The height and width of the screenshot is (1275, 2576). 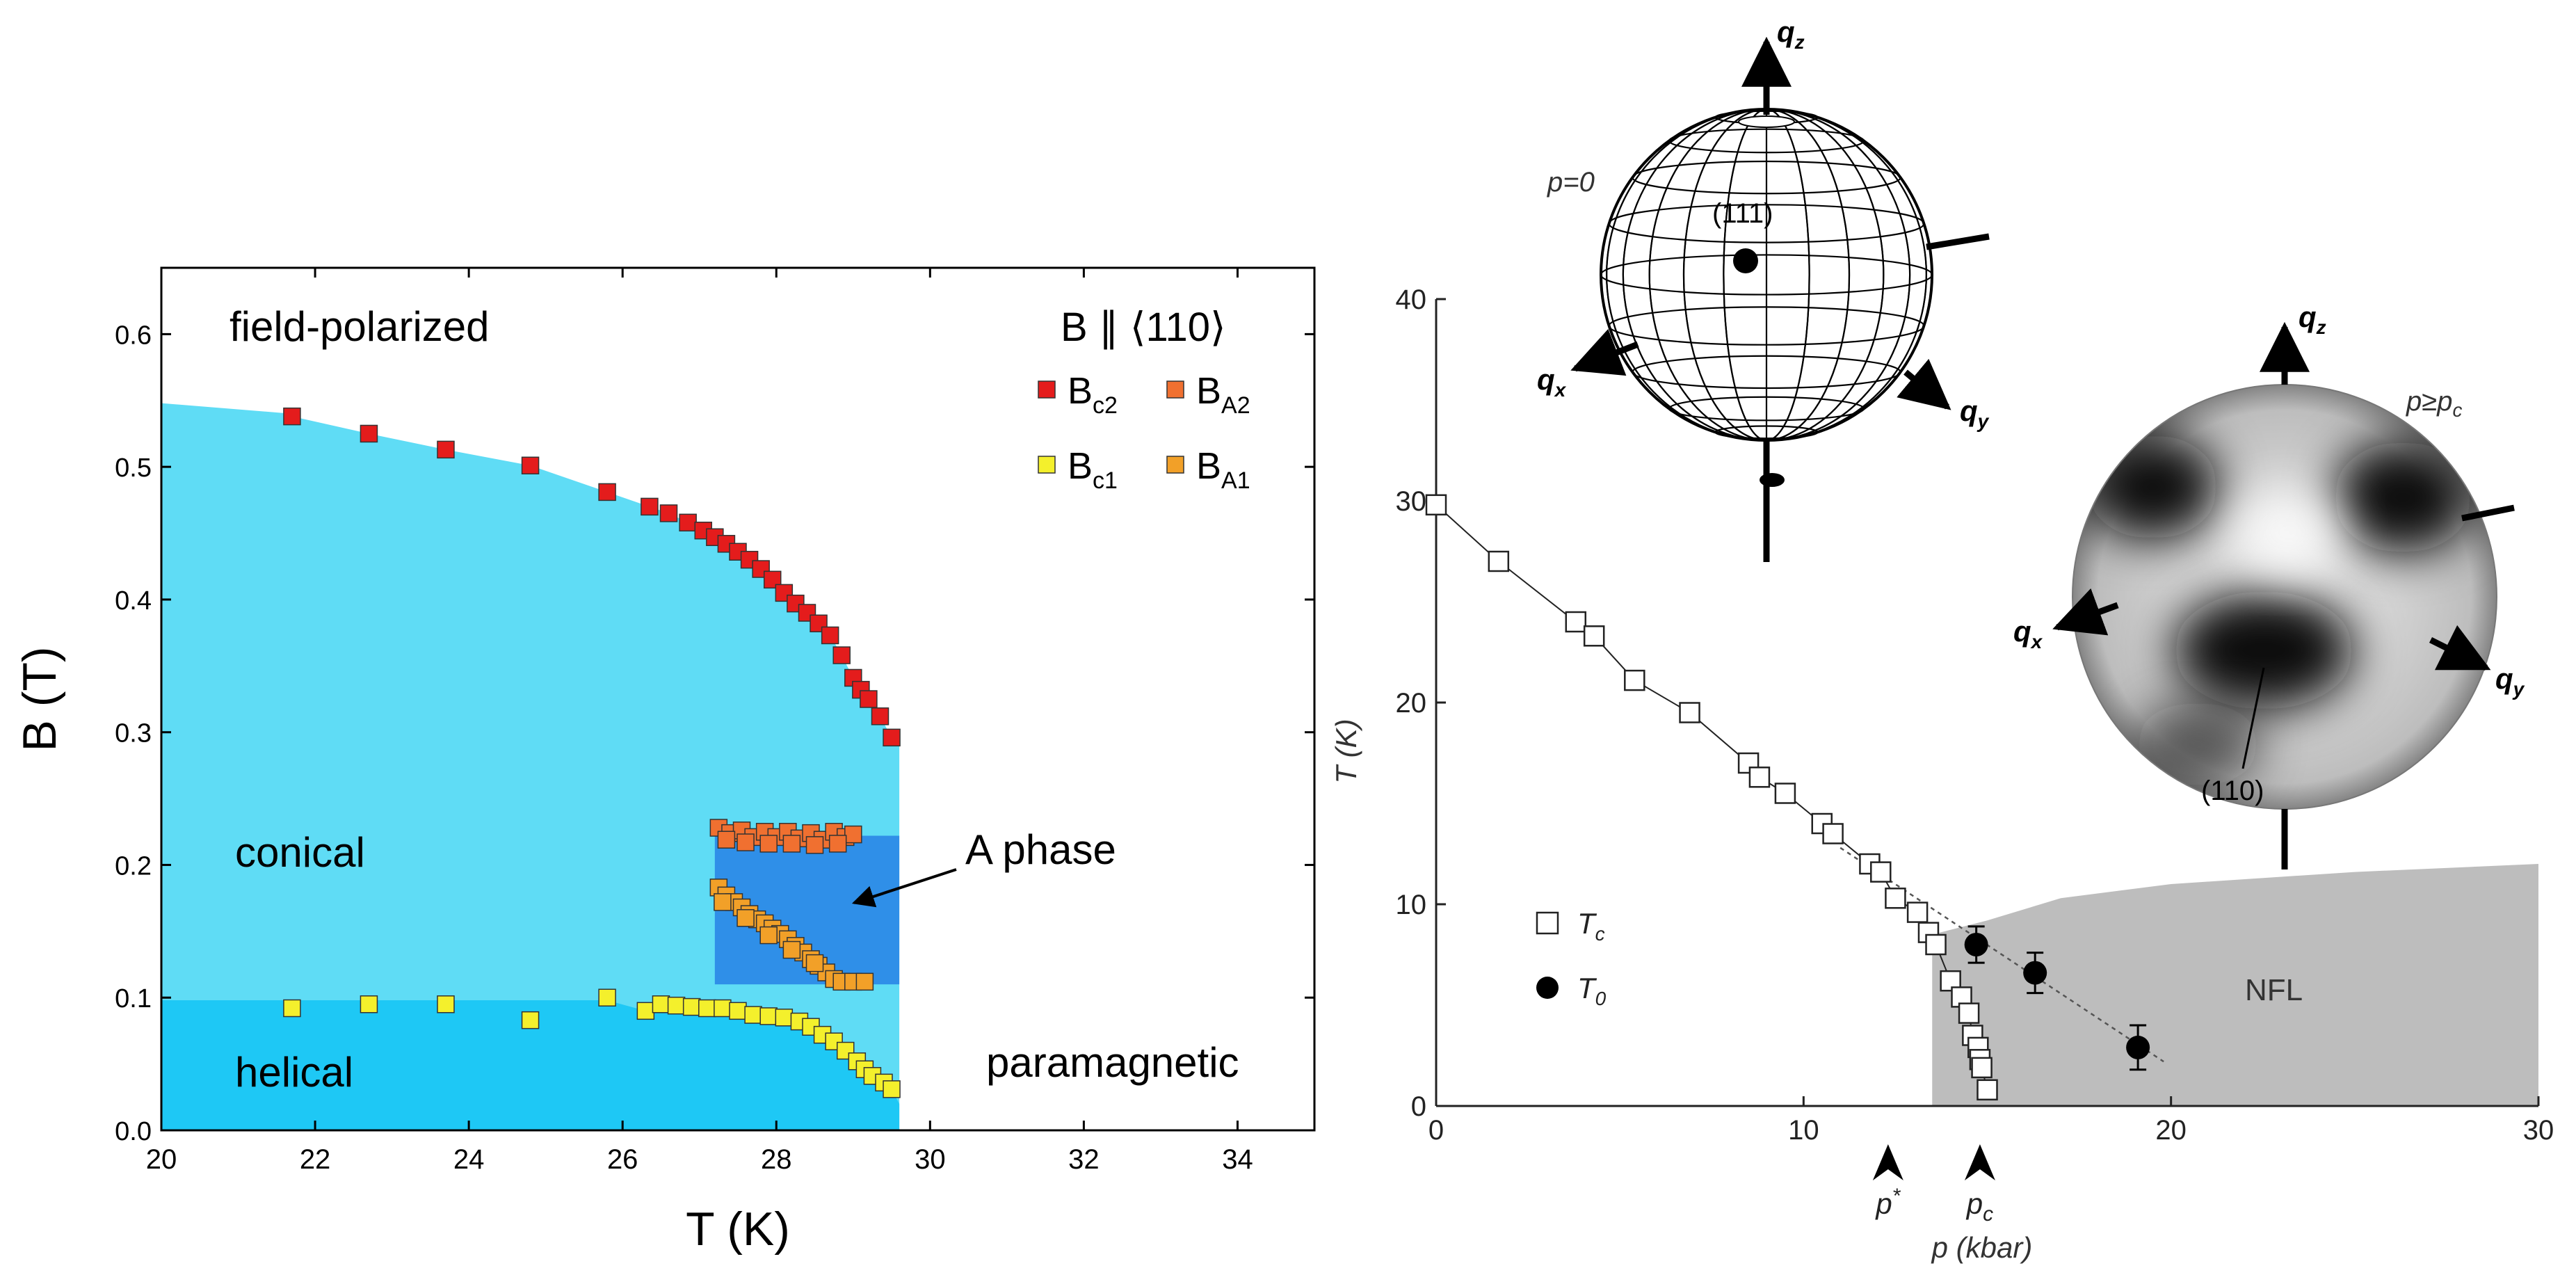 I want to click on left-xtick-label: 26, so click(x=622, y=1159).